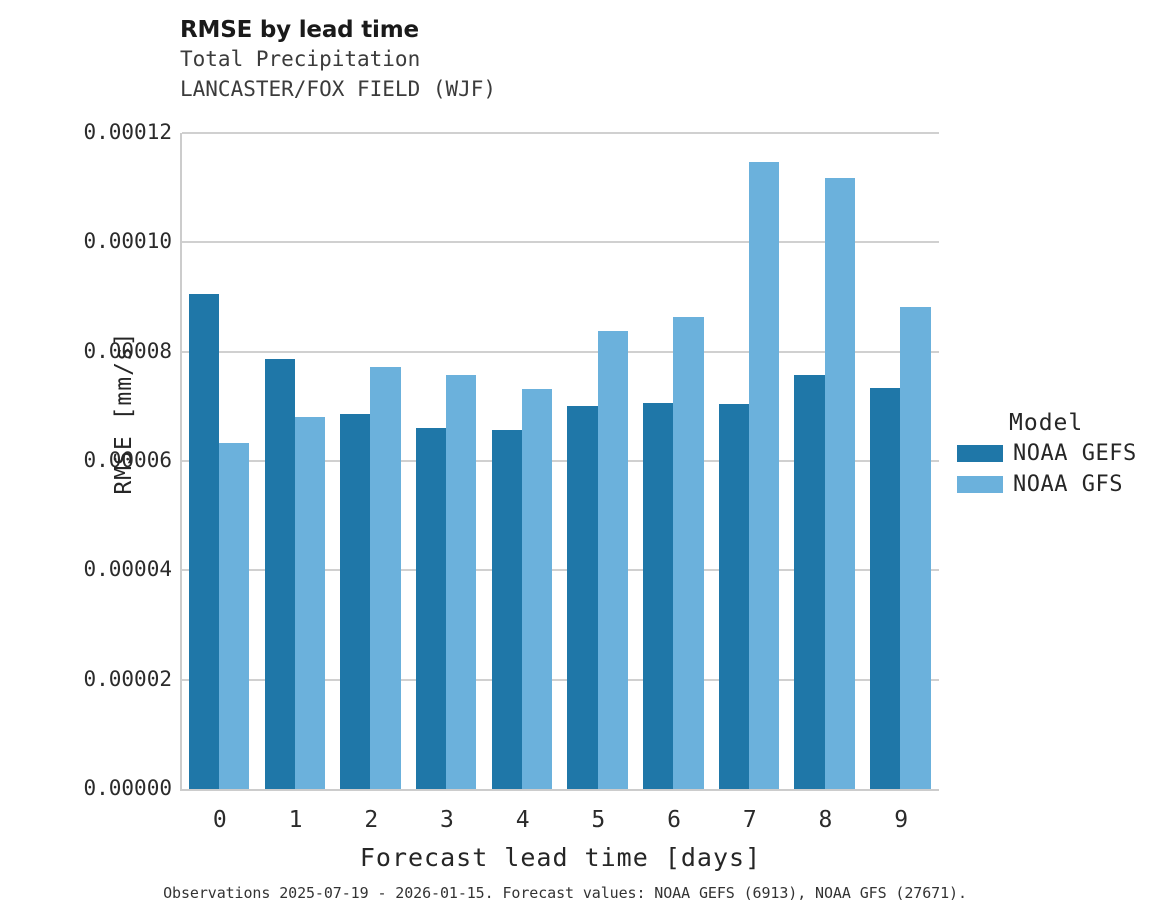  Describe the element at coordinates (1046, 423) in the screenshot. I see `legend-title: Model` at that location.